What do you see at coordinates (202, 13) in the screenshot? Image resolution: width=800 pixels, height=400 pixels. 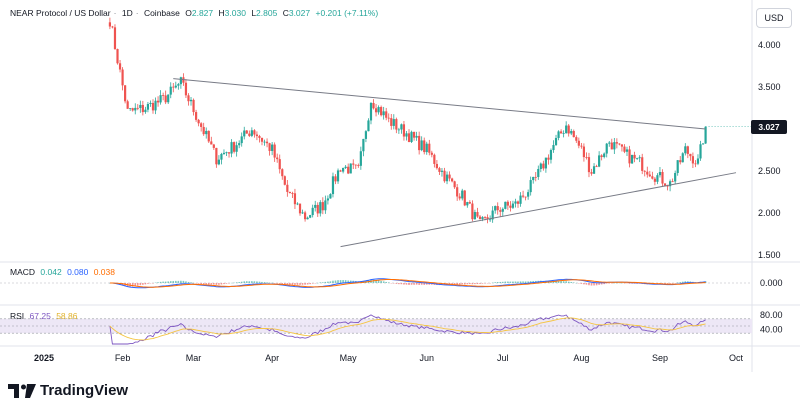 I see `open-value: 2.827` at bounding box center [202, 13].